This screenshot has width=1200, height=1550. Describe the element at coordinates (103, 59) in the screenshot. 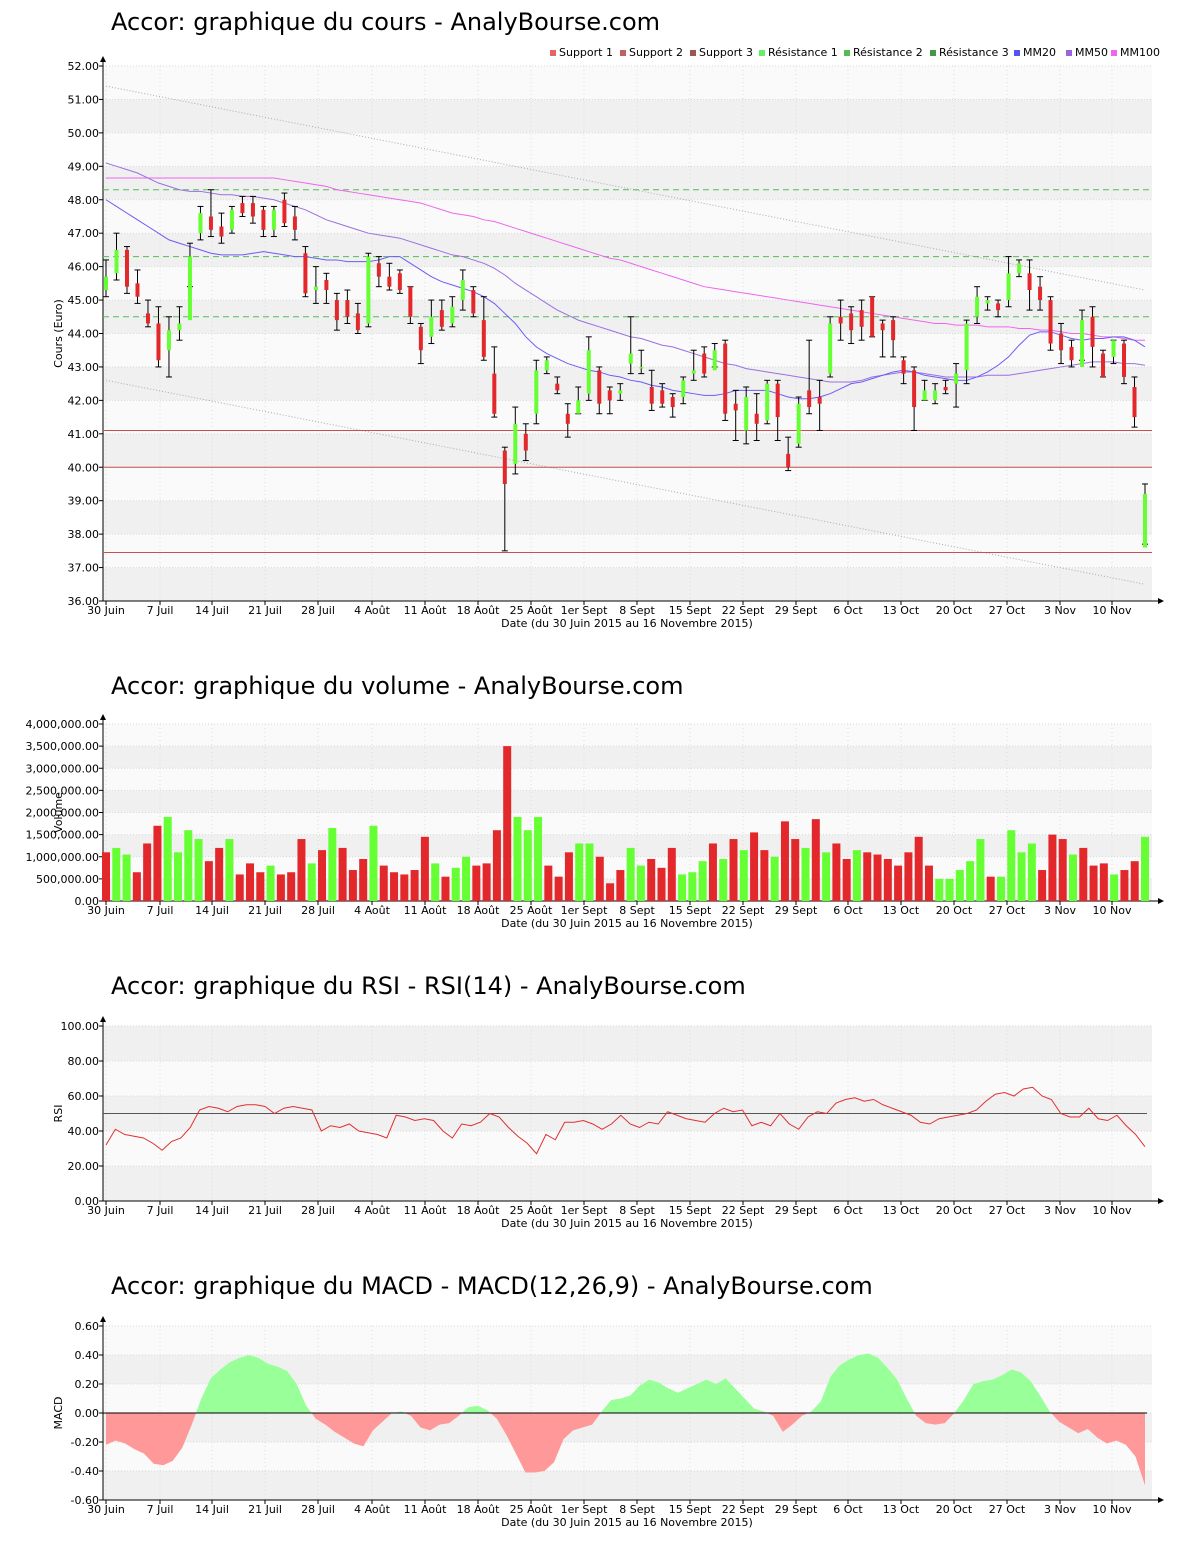

I see `price-y-axis-arrow` at that location.